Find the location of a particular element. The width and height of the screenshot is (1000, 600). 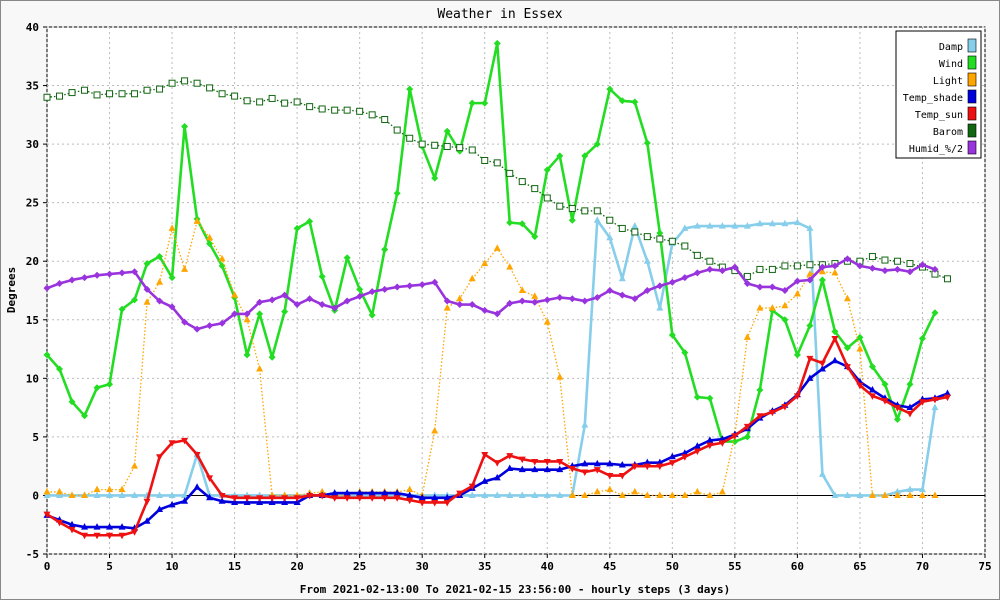

legend-label: Humid_%/2 is located at coordinates (936, 149).